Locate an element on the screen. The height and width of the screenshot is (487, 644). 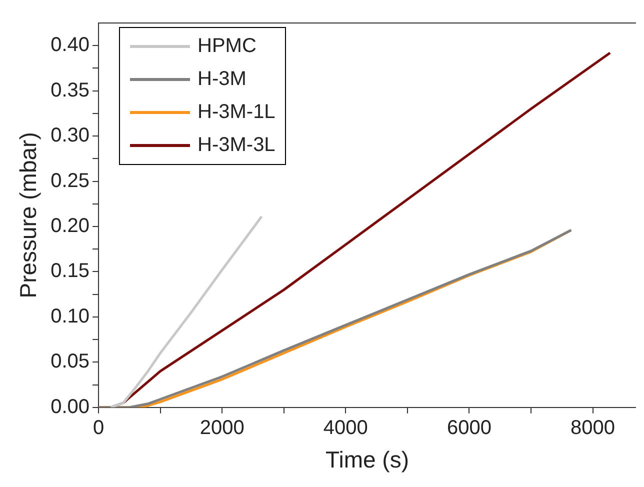
y-tick-label: 0.05 is located at coordinates (70, 361).